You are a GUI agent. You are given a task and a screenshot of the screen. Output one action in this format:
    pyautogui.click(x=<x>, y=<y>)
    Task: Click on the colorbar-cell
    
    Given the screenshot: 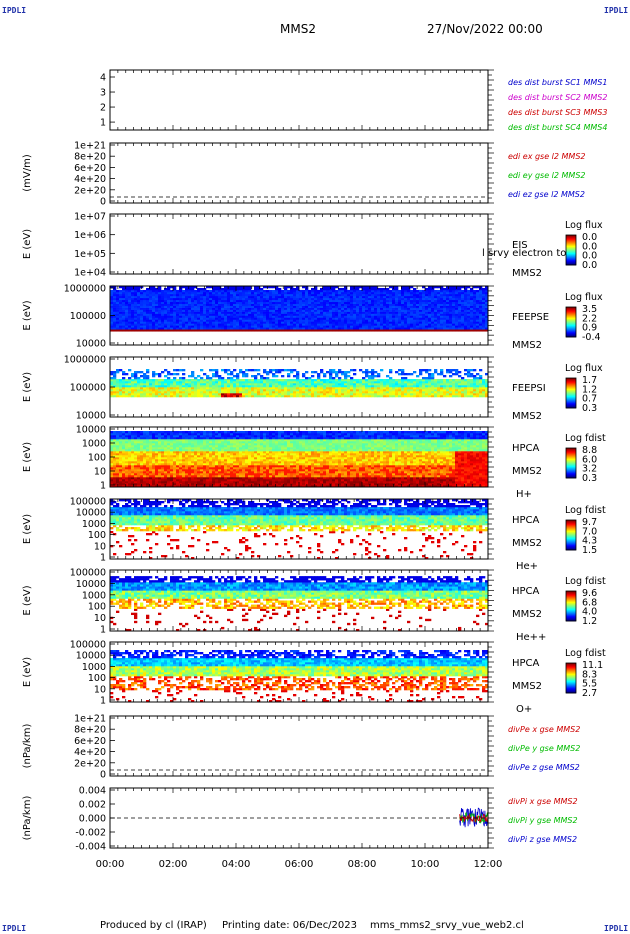 What is the action you would take?
    pyautogui.click(x=571, y=382)
    